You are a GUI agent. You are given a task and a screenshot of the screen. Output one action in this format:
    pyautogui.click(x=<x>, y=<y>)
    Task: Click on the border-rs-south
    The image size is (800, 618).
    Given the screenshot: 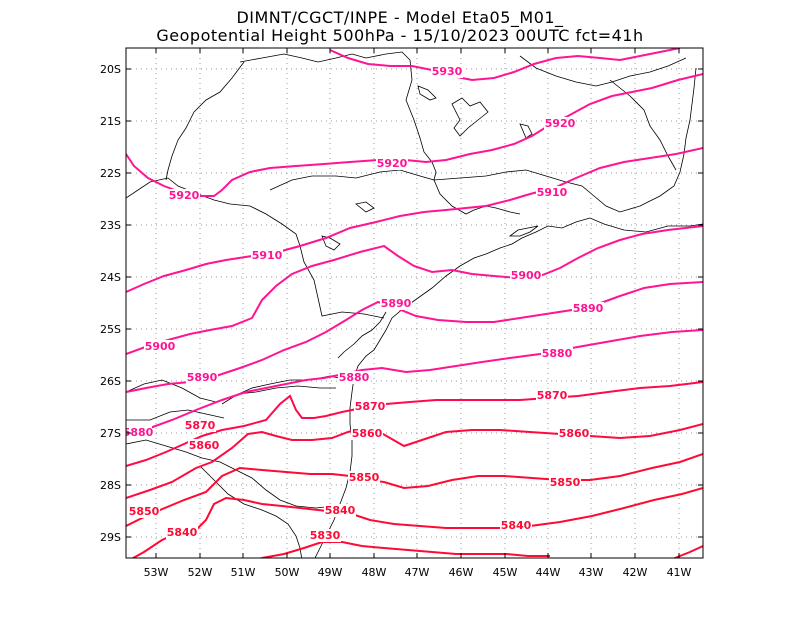 What is the action you would take?
    pyautogui.click(x=251, y=511)
    